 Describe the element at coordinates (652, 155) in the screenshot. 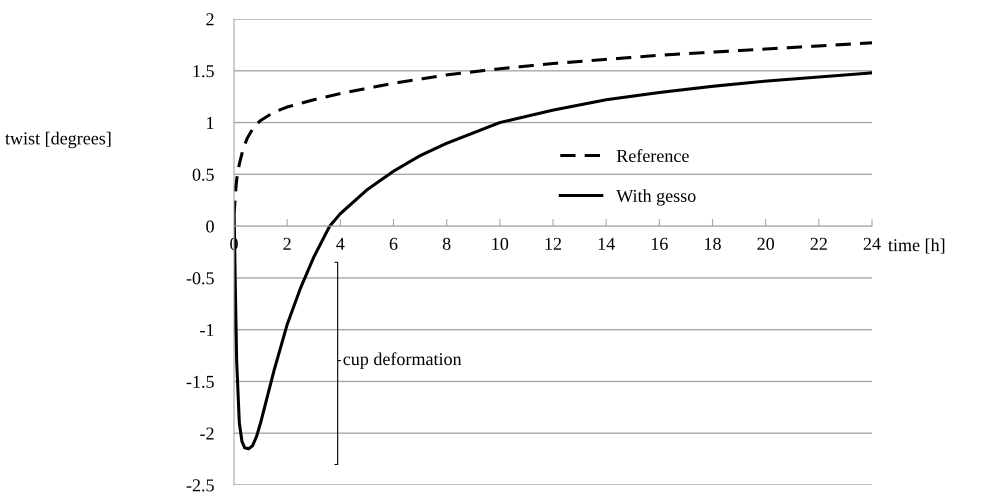

I see `legend-label: Reference` at that location.